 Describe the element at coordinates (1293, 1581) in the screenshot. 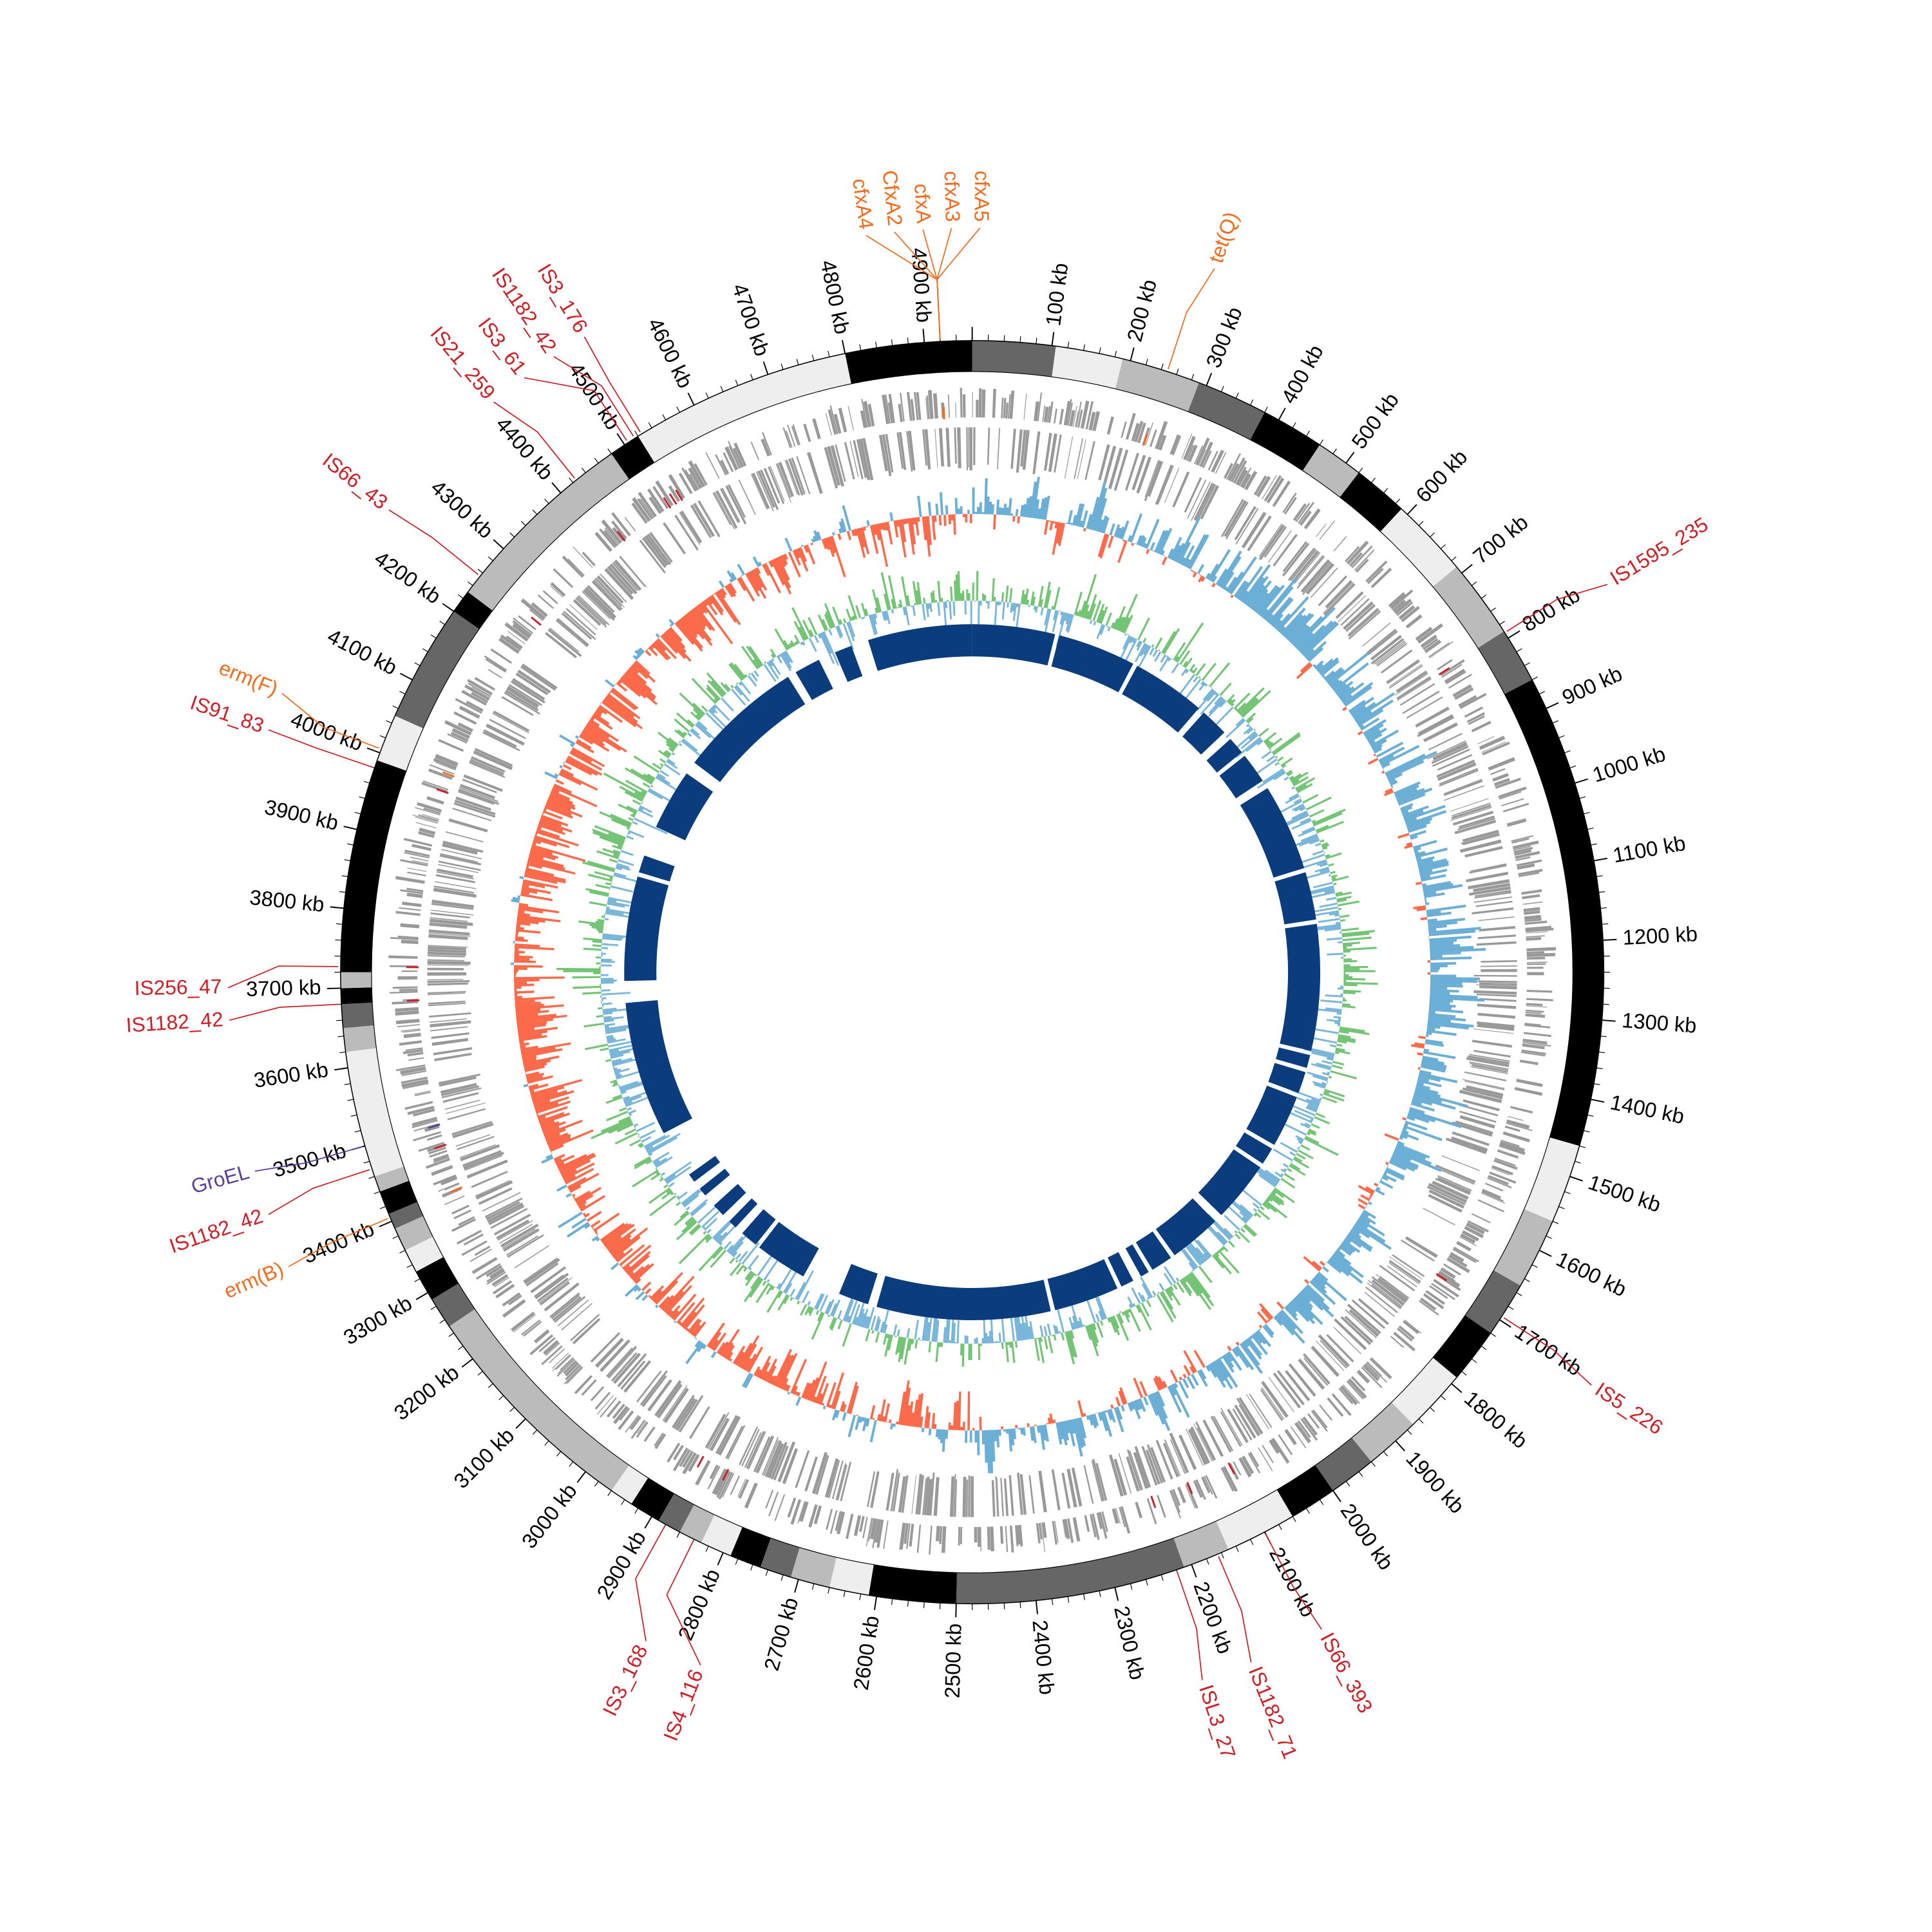

I see `tick-label: 2100 kb` at that location.